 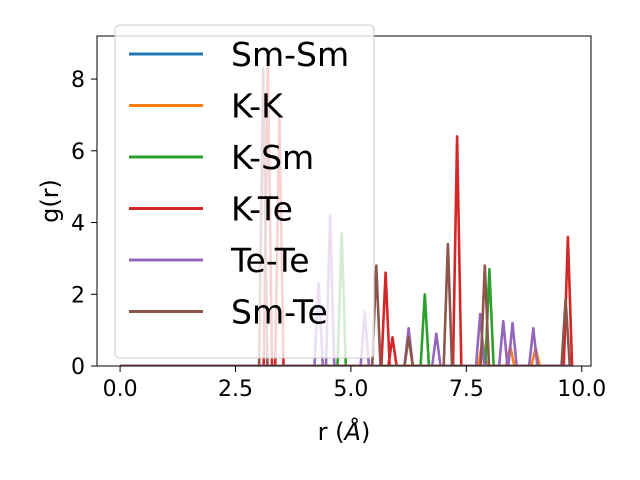 What do you see at coordinates (262, 209) in the screenshot?
I see `legend-label-k-te: K-Te` at bounding box center [262, 209].